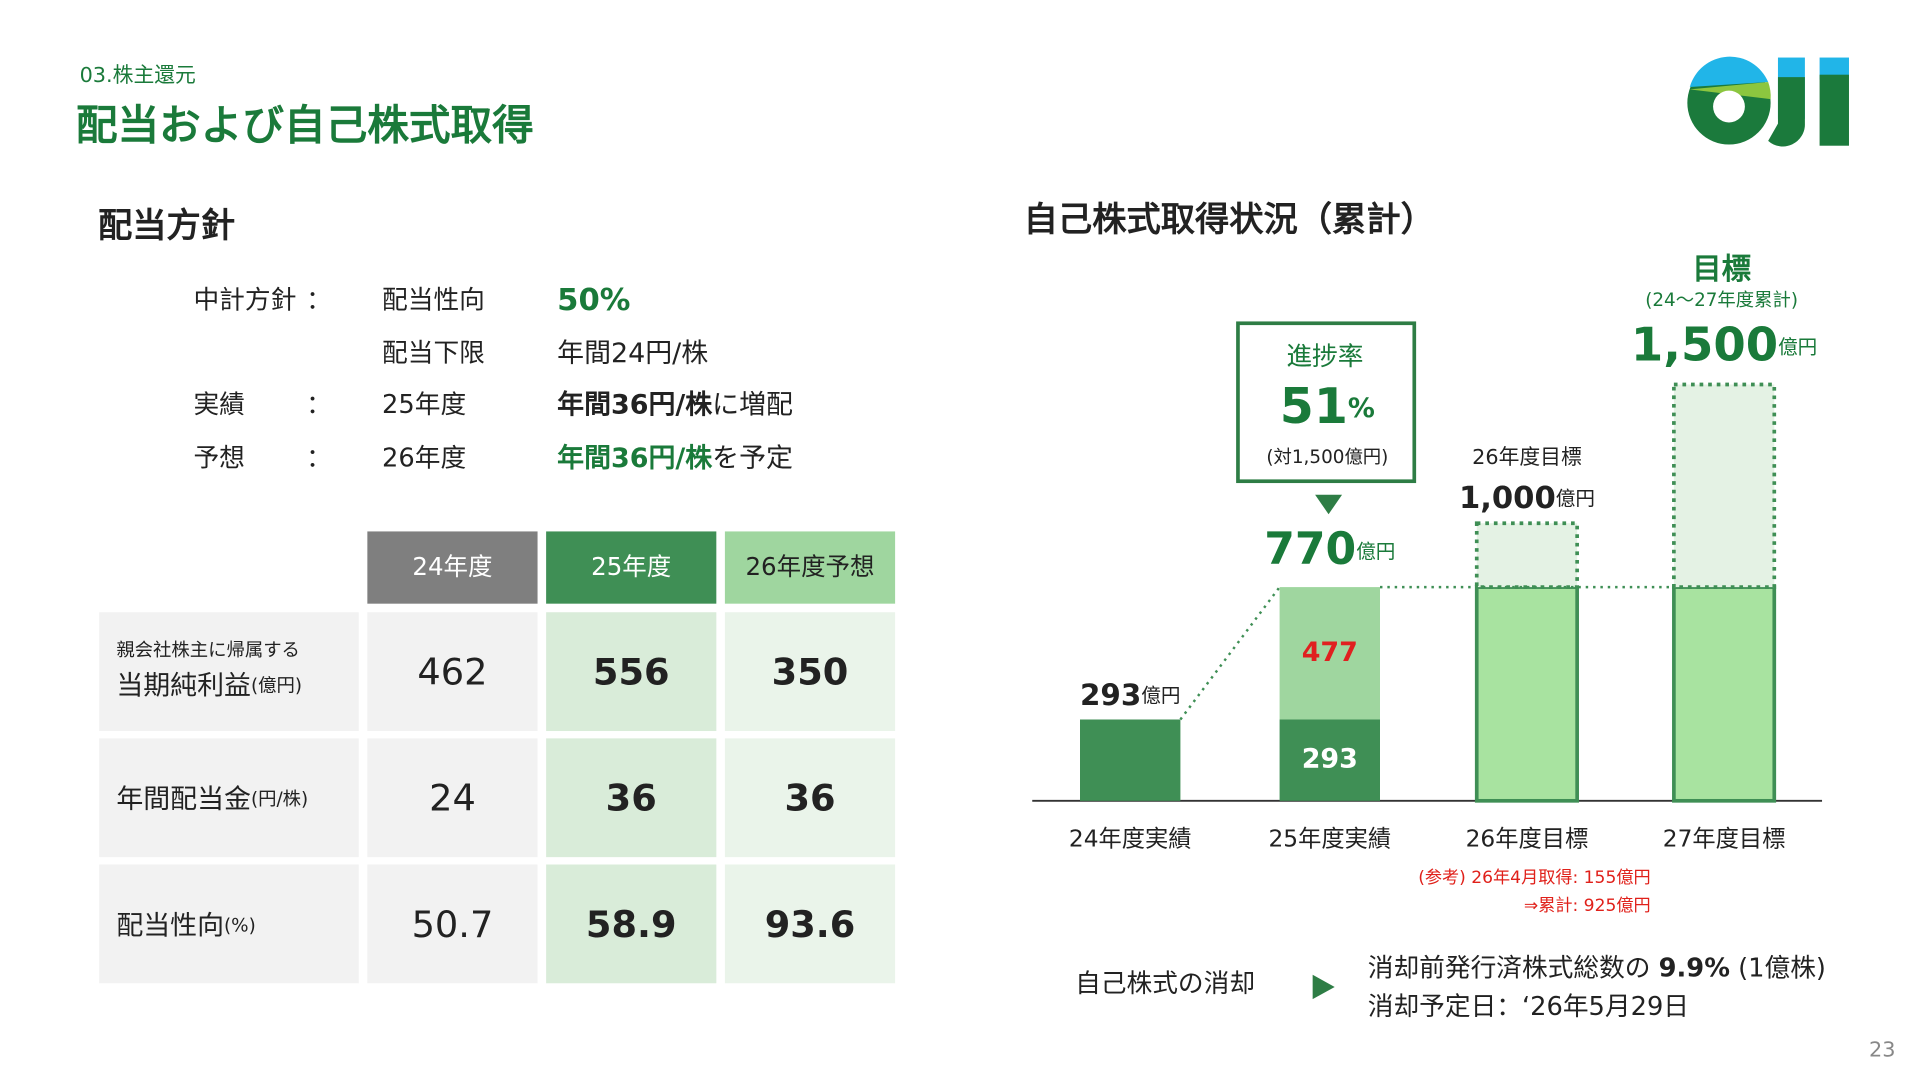 Image resolution: width=1920 pixels, height=1080 pixels. I want to click on progress-box, so click(1326, 402).